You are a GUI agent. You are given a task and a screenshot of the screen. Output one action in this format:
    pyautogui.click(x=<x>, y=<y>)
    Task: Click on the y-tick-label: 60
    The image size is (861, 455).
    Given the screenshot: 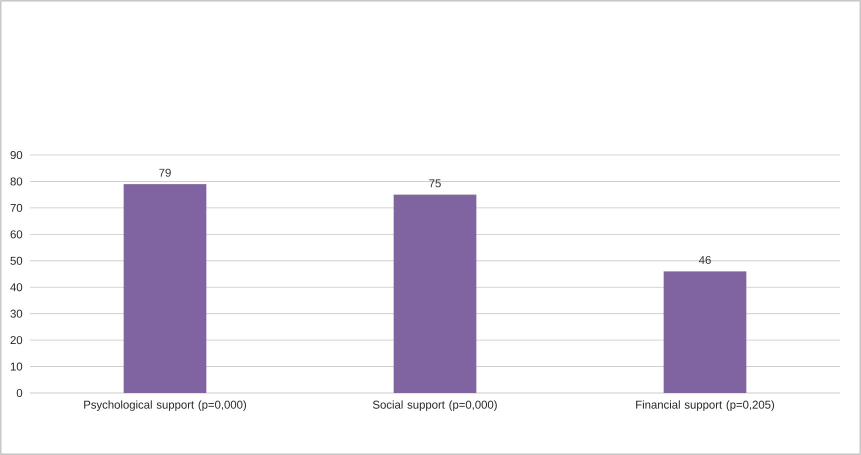 What is the action you would take?
    pyautogui.click(x=16, y=234)
    